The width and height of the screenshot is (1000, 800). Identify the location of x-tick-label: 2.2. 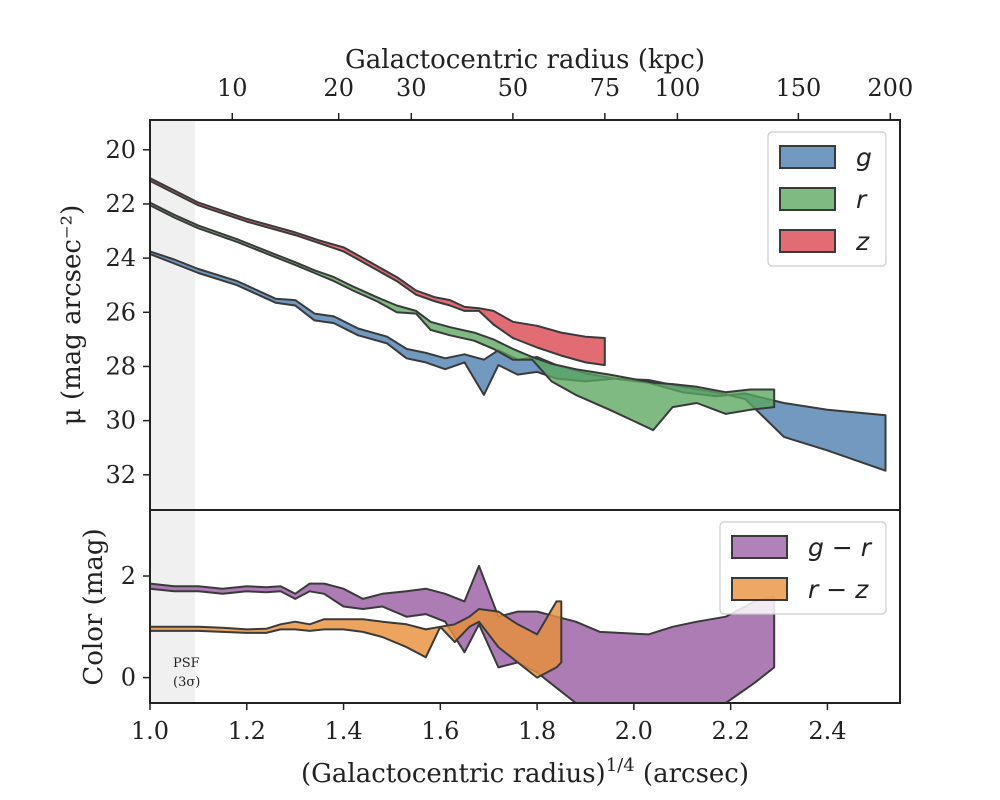
(731, 731).